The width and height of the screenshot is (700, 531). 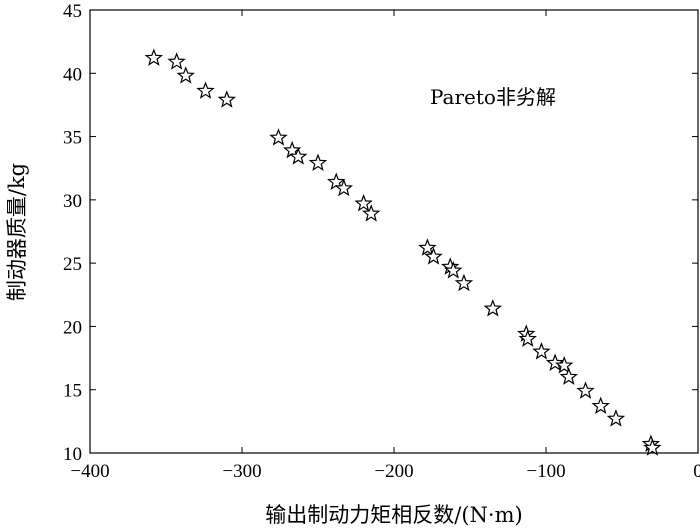 I want to click on y-axis-label: 制动器质量/kg, so click(x=17, y=232).